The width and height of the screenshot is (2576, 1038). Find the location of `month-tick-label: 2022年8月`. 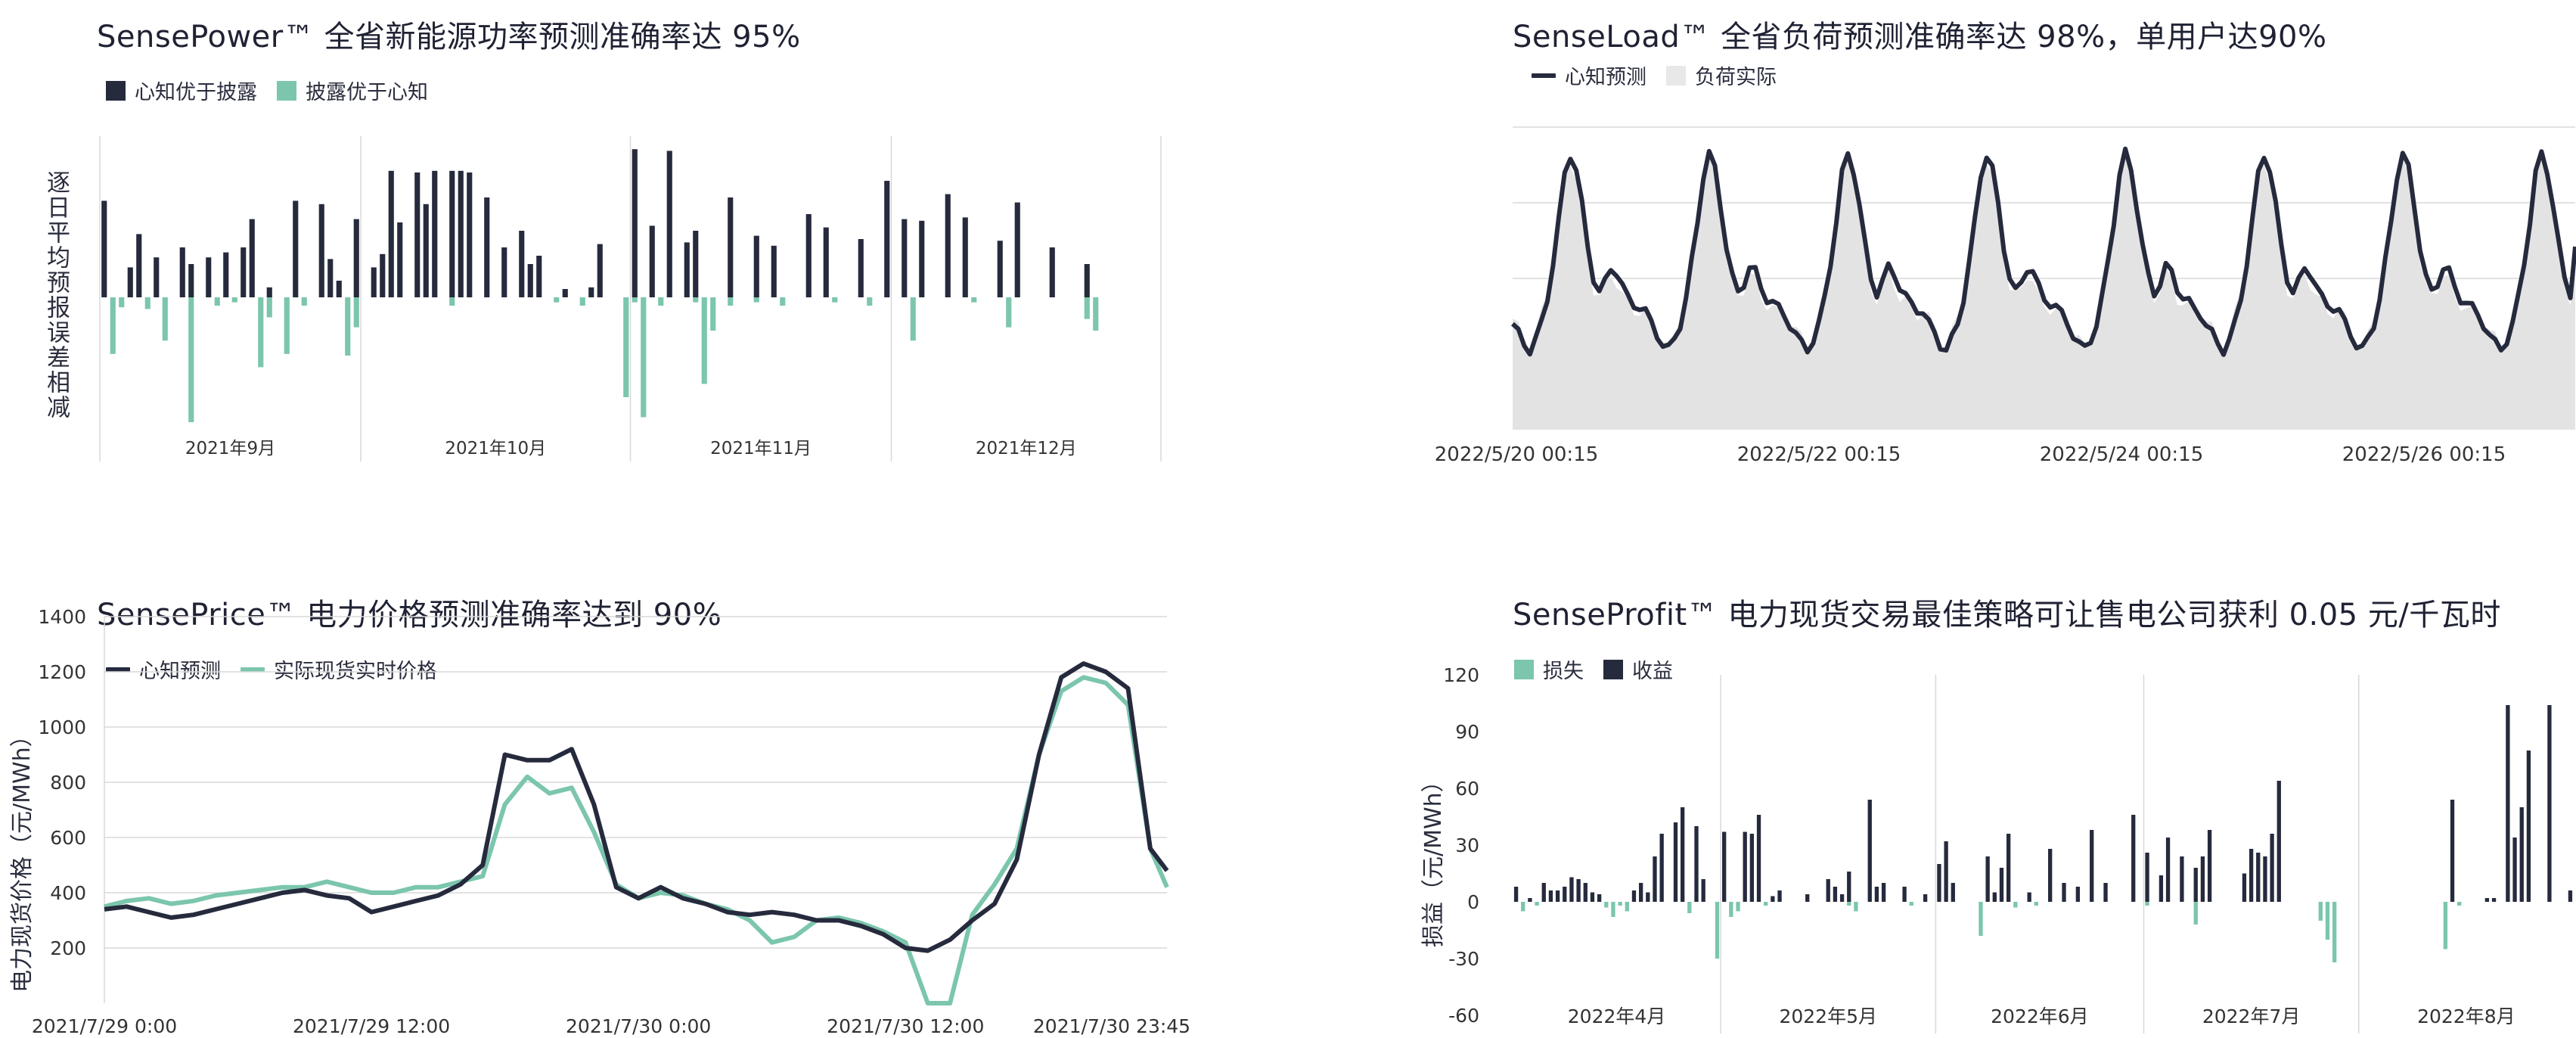

month-tick-label: 2022年8月 is located at coordinates (2466, 1016).